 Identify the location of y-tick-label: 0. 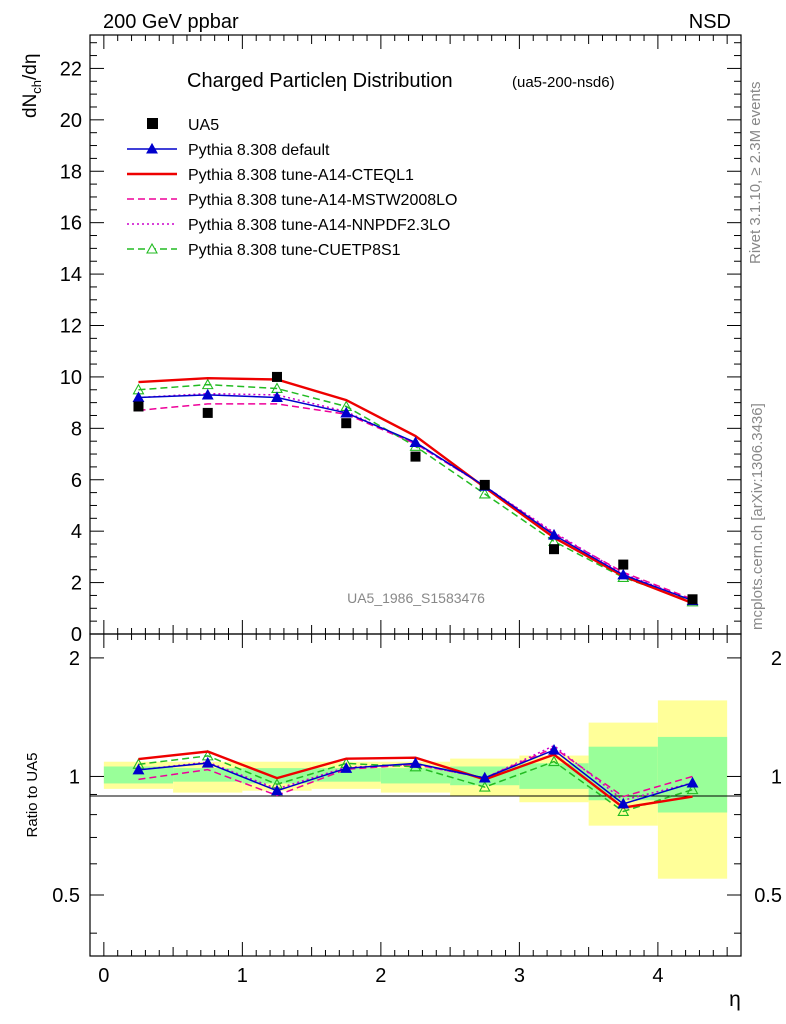
(76, 635).